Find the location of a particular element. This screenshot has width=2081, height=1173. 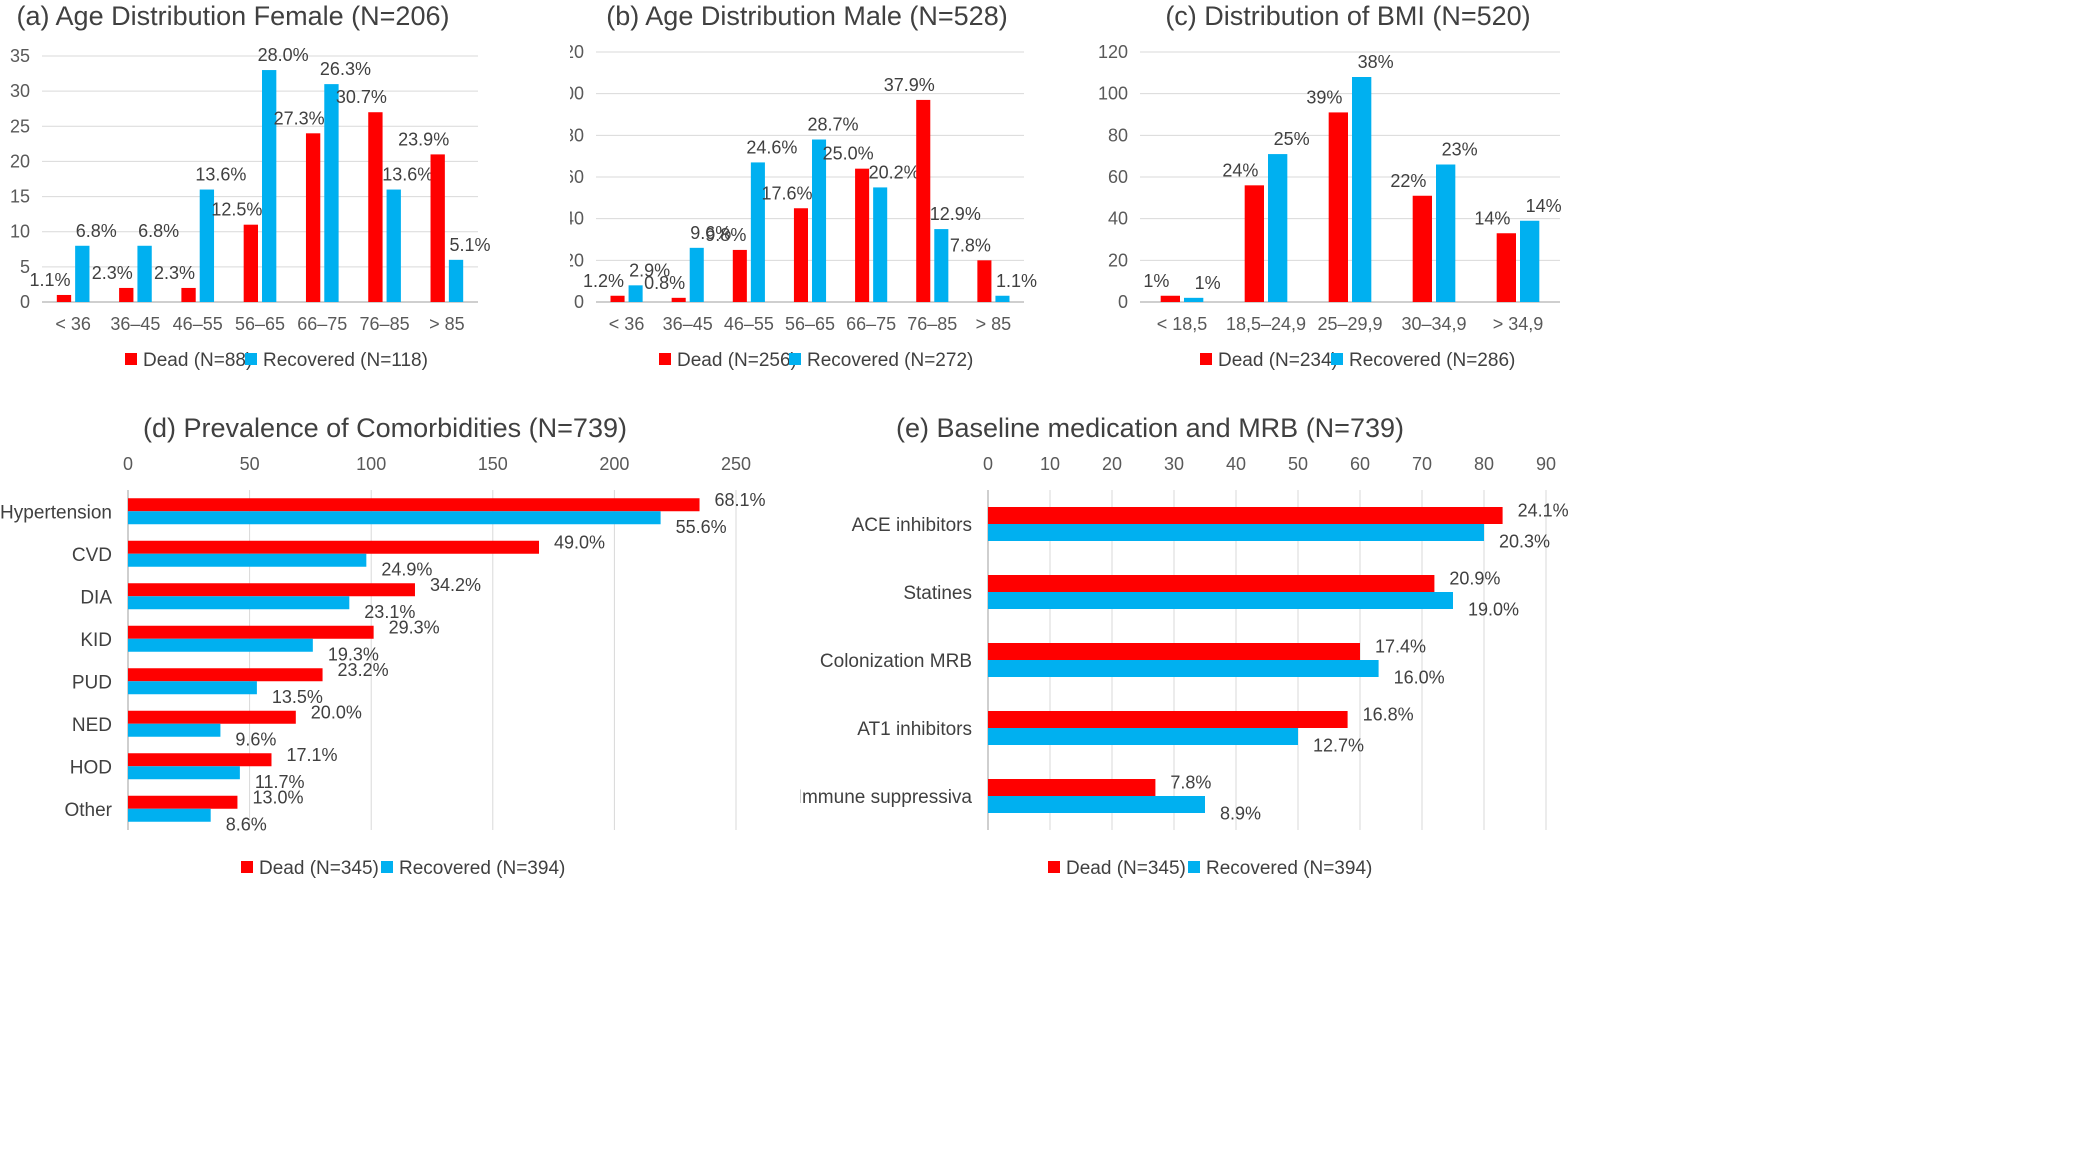

category-label: KID is located at coordinates (96, 640).